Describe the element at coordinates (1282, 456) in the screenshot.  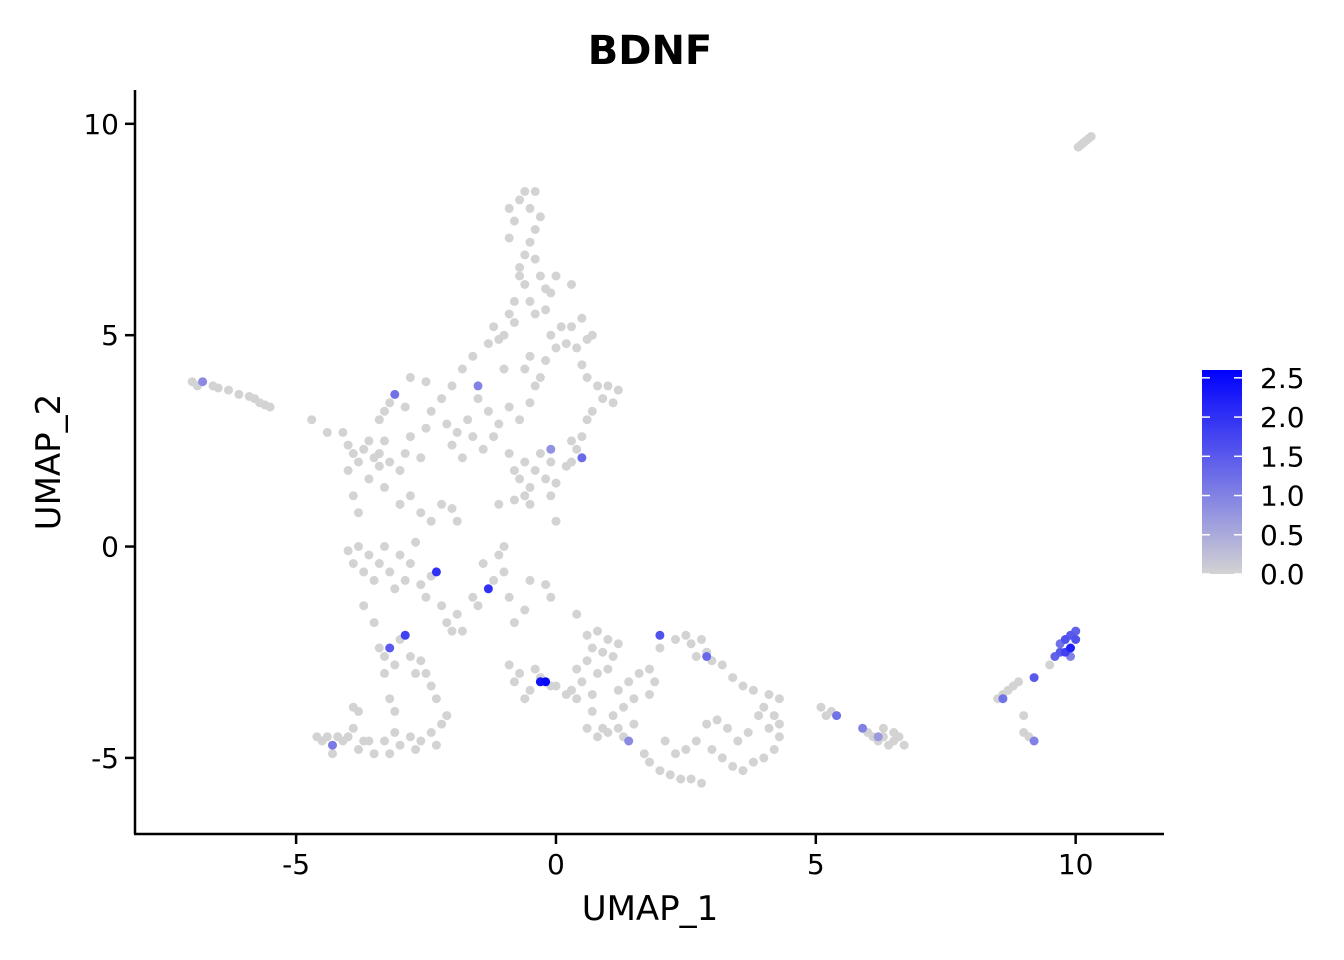
I see `colorbar-tick-label: 1.5` at that location.